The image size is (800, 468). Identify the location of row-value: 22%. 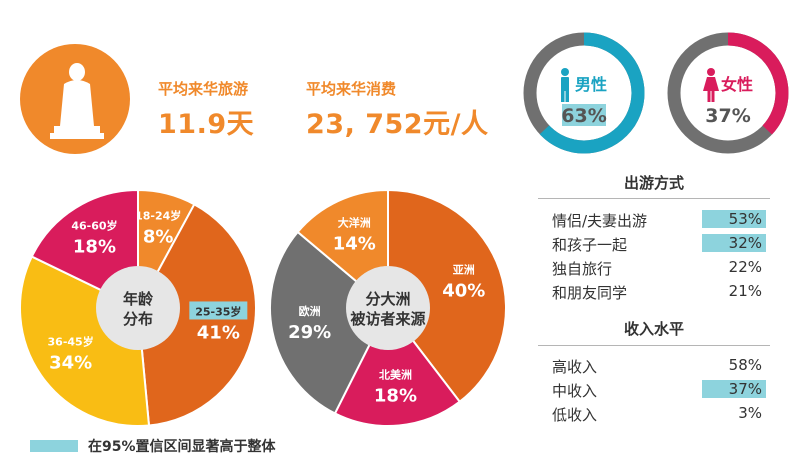
(745, 267).